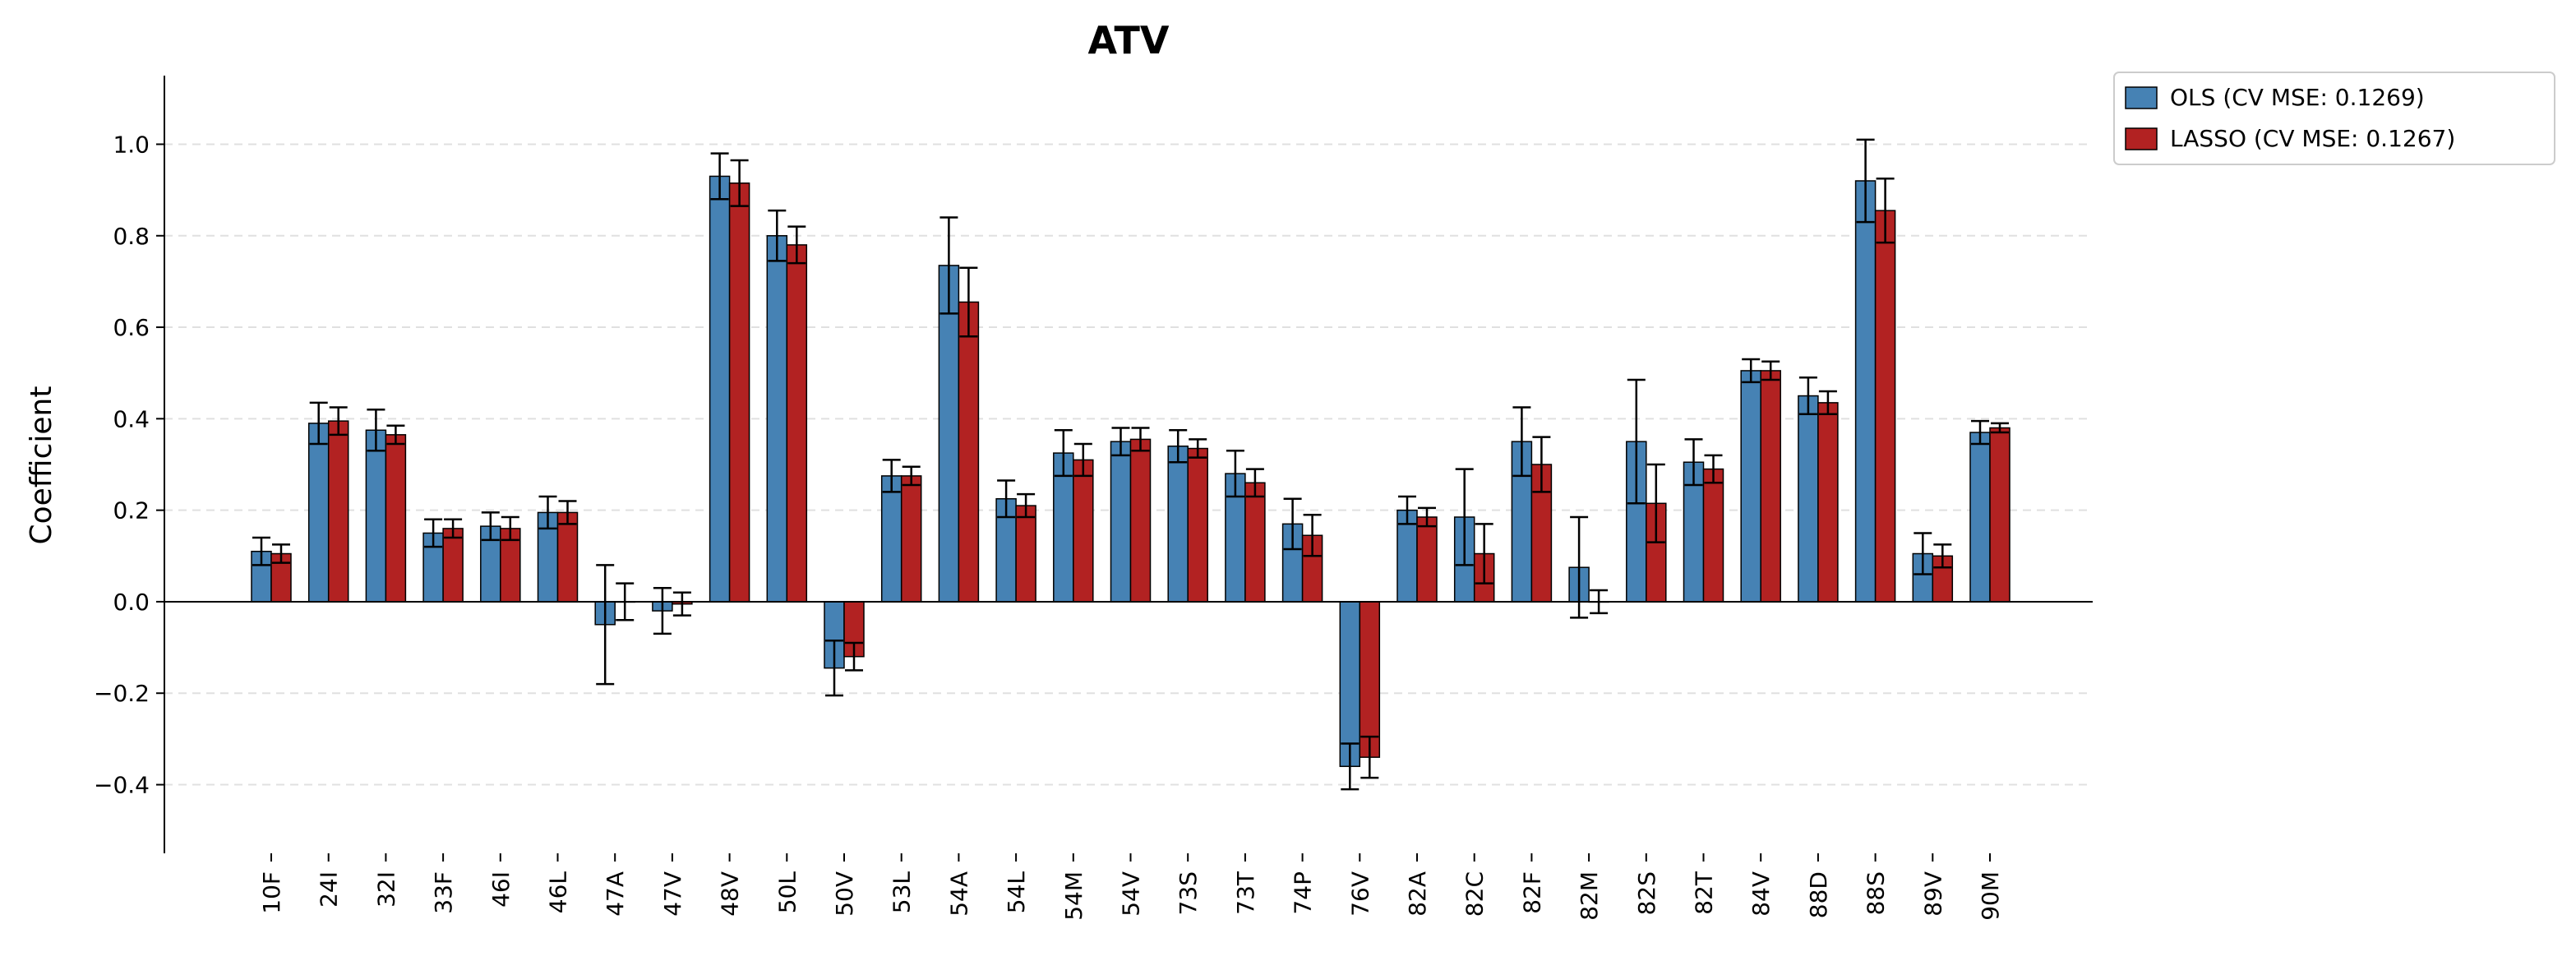 The width and height of the screenshot is (2576, 961). Describe the element at coordinates (1016, 892) in the screenshot. I see `x-tick-label: 54L` at that location.